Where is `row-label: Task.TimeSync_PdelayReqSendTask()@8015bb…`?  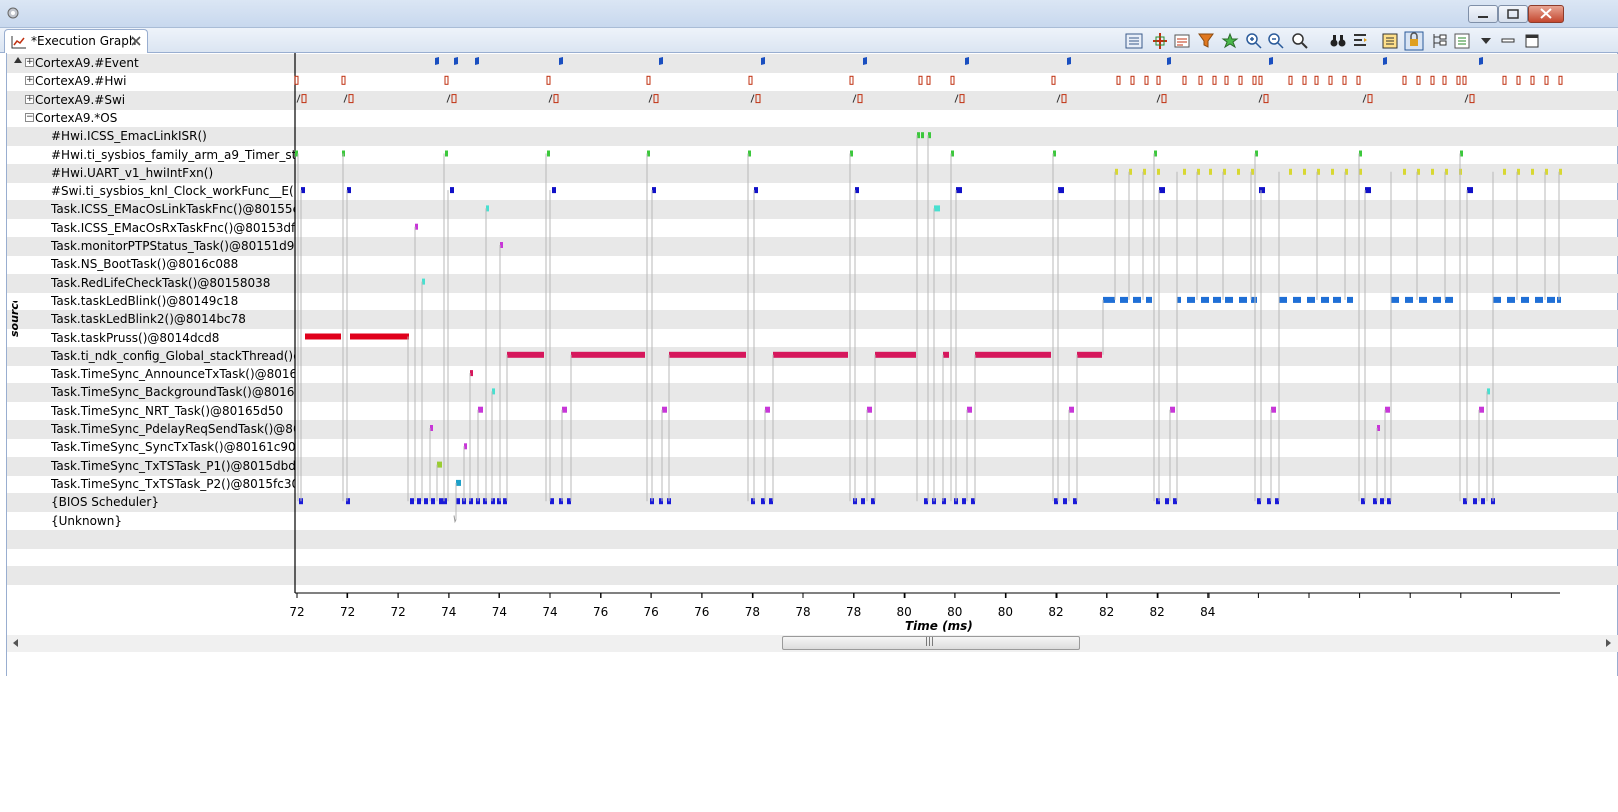 row-label: Task.TimeSync_PdelayReqSendTask()@8015bb… is located at coordinates (173, 429).